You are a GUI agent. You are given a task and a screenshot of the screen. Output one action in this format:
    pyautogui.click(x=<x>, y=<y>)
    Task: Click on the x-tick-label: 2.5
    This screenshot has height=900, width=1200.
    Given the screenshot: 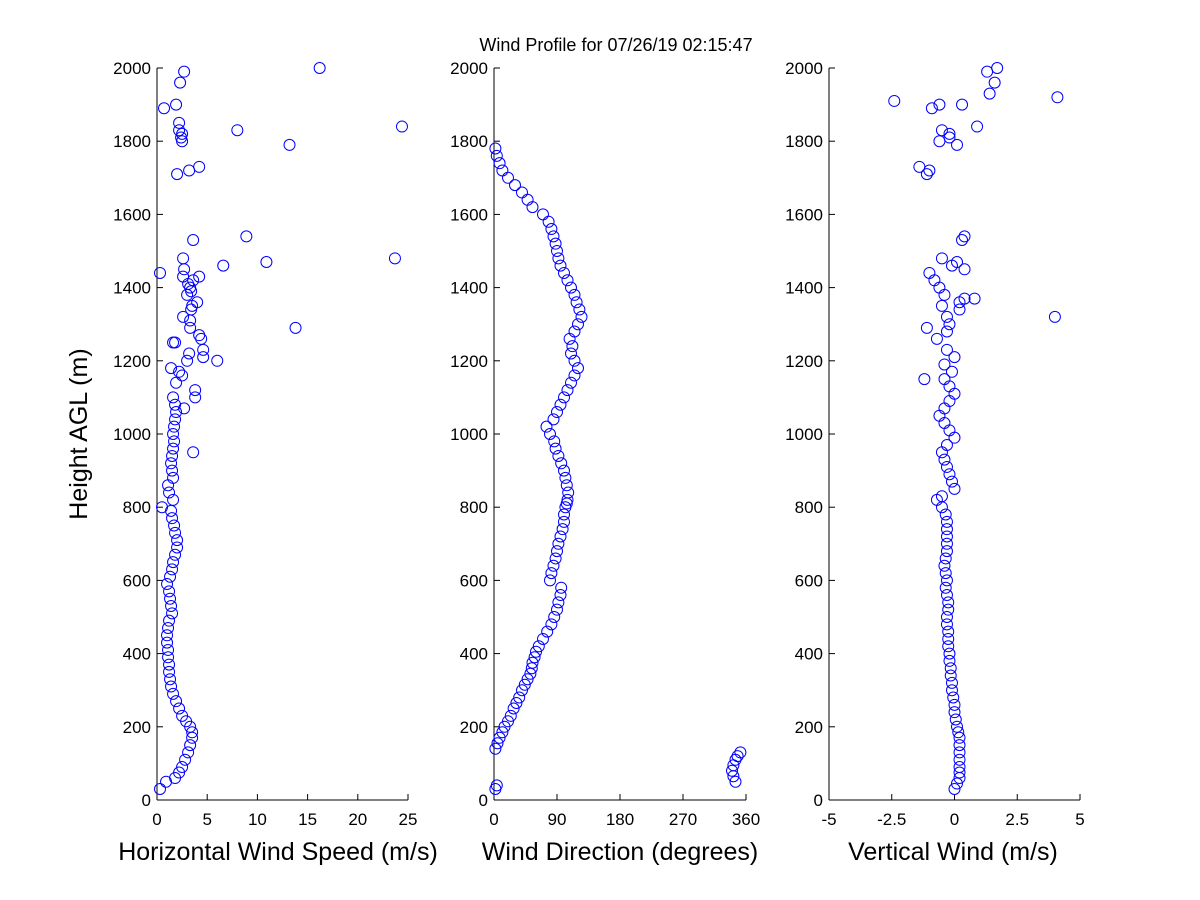 What is the action you would take?
    pyautogui.click(x=1017, y=819)
    